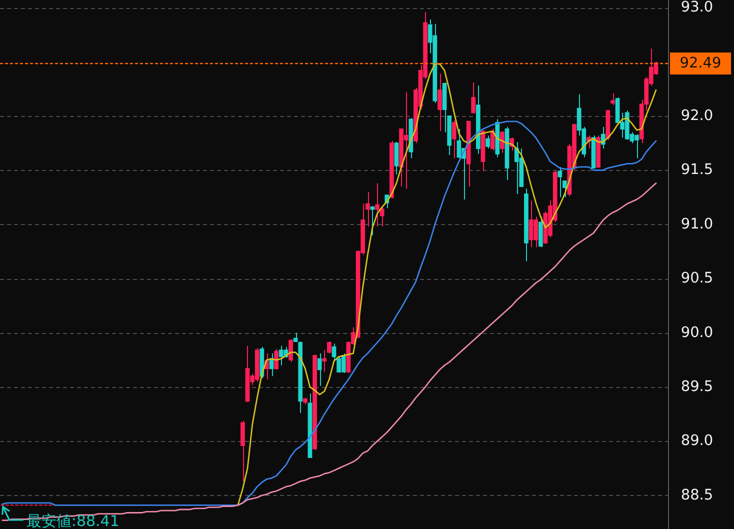 The width and height of the screenshot is (734, 529). What do you see at coordinates (697, 278) in the screenshot?
I see `y-tick-label: 90.5` at bounding box center [697, 278].